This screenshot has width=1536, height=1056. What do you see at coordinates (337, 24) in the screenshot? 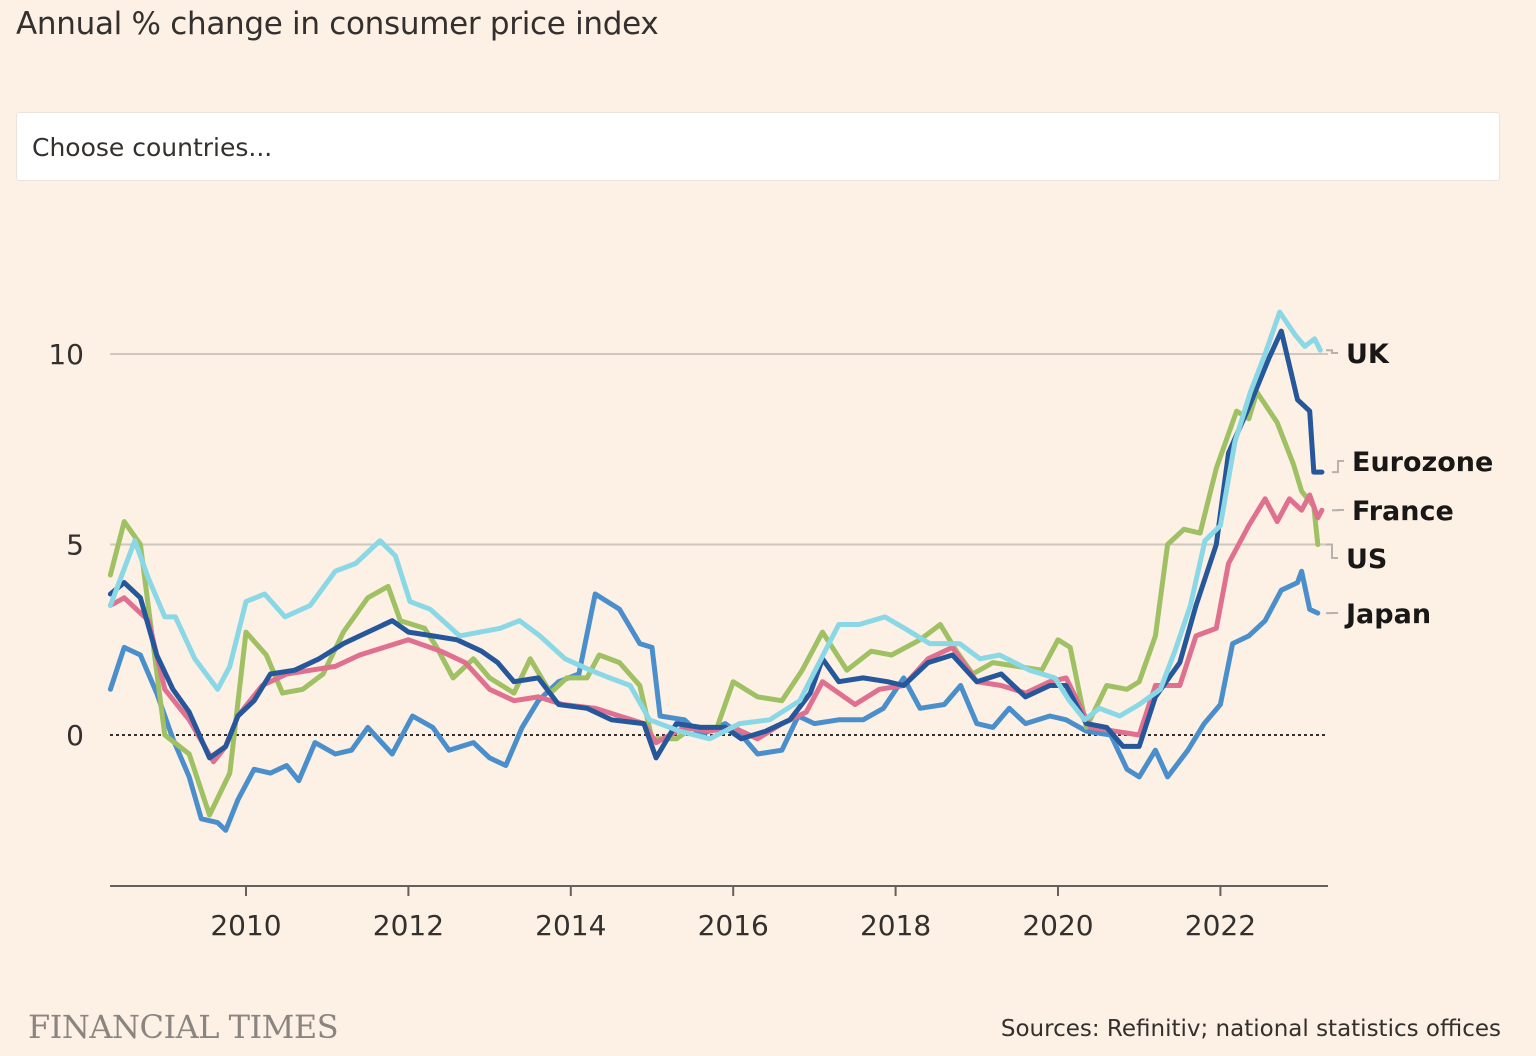
I see `chart-title: Annual % change in consumer price index` at bounding box center [337, 24].